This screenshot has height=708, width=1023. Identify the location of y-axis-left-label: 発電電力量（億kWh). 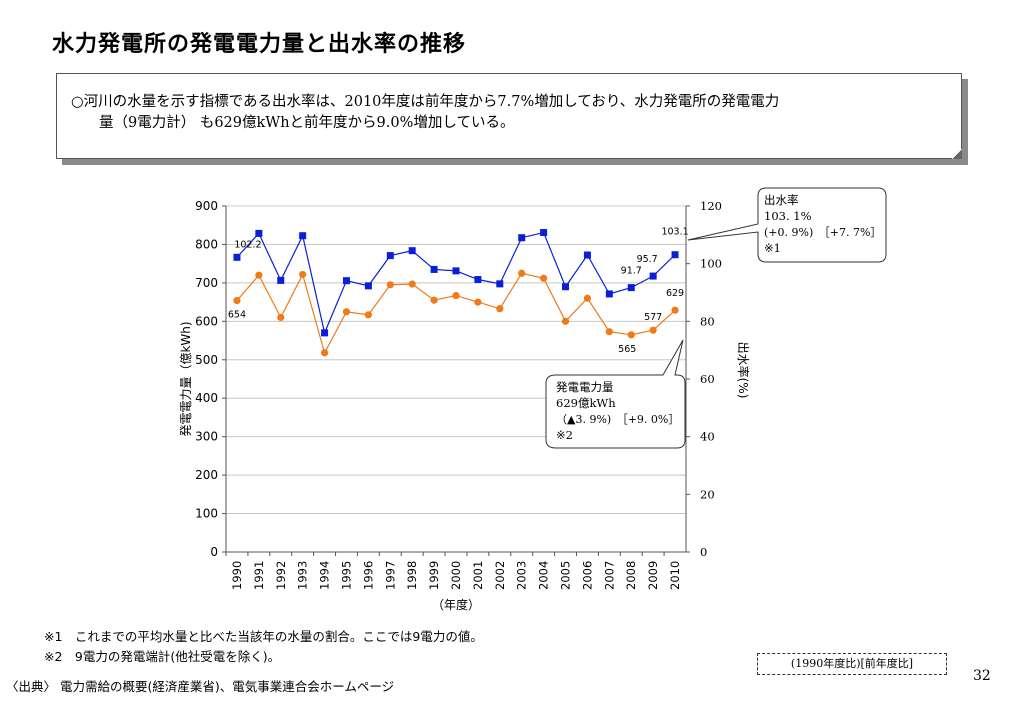
(186, 378).